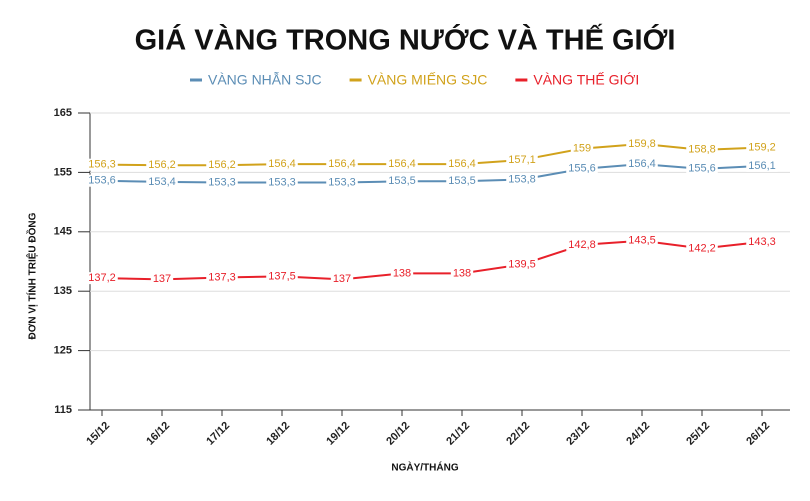 Image resolution: width=810 pixels, height=501 pixels. I want to click on x-tick-label: 24/12, so click(638, 434).